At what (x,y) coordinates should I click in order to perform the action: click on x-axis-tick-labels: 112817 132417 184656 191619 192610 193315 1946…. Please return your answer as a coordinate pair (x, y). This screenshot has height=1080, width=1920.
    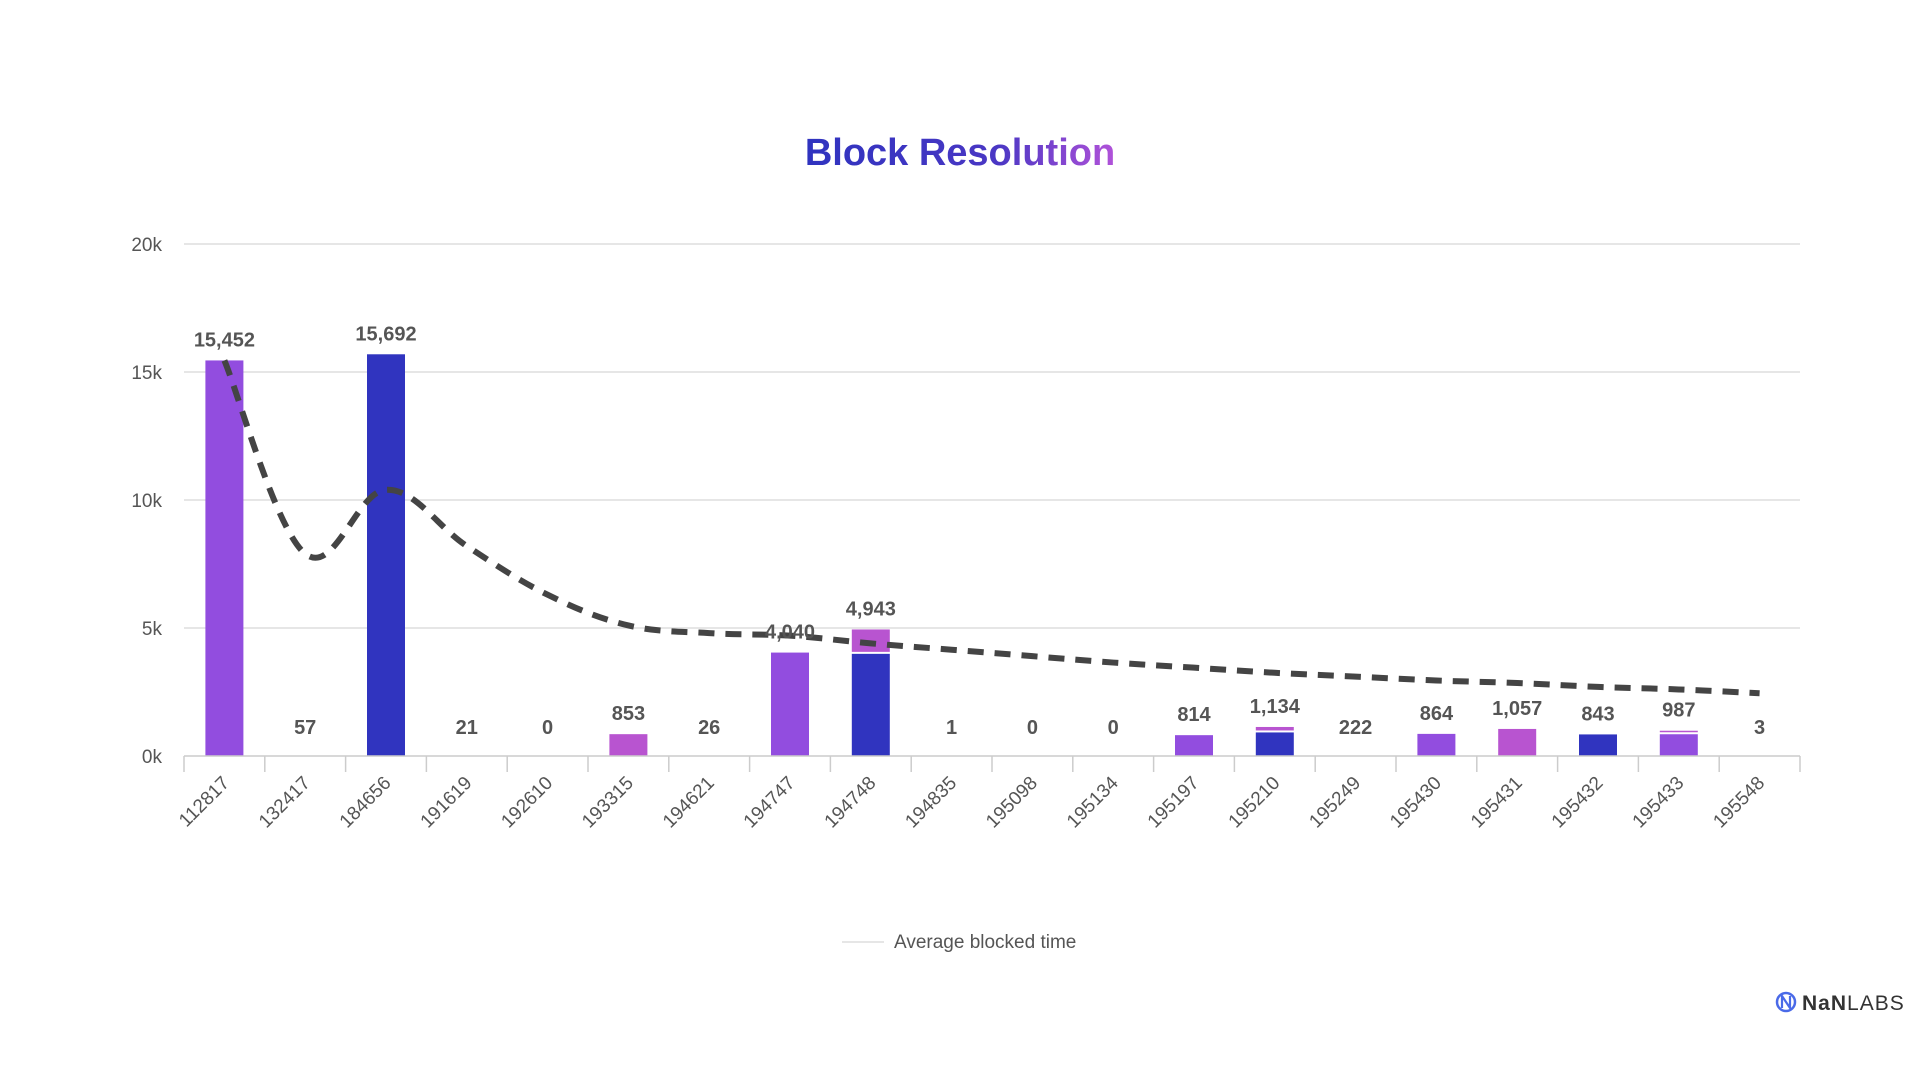
    Looking at the image, I should click on (972, 802).